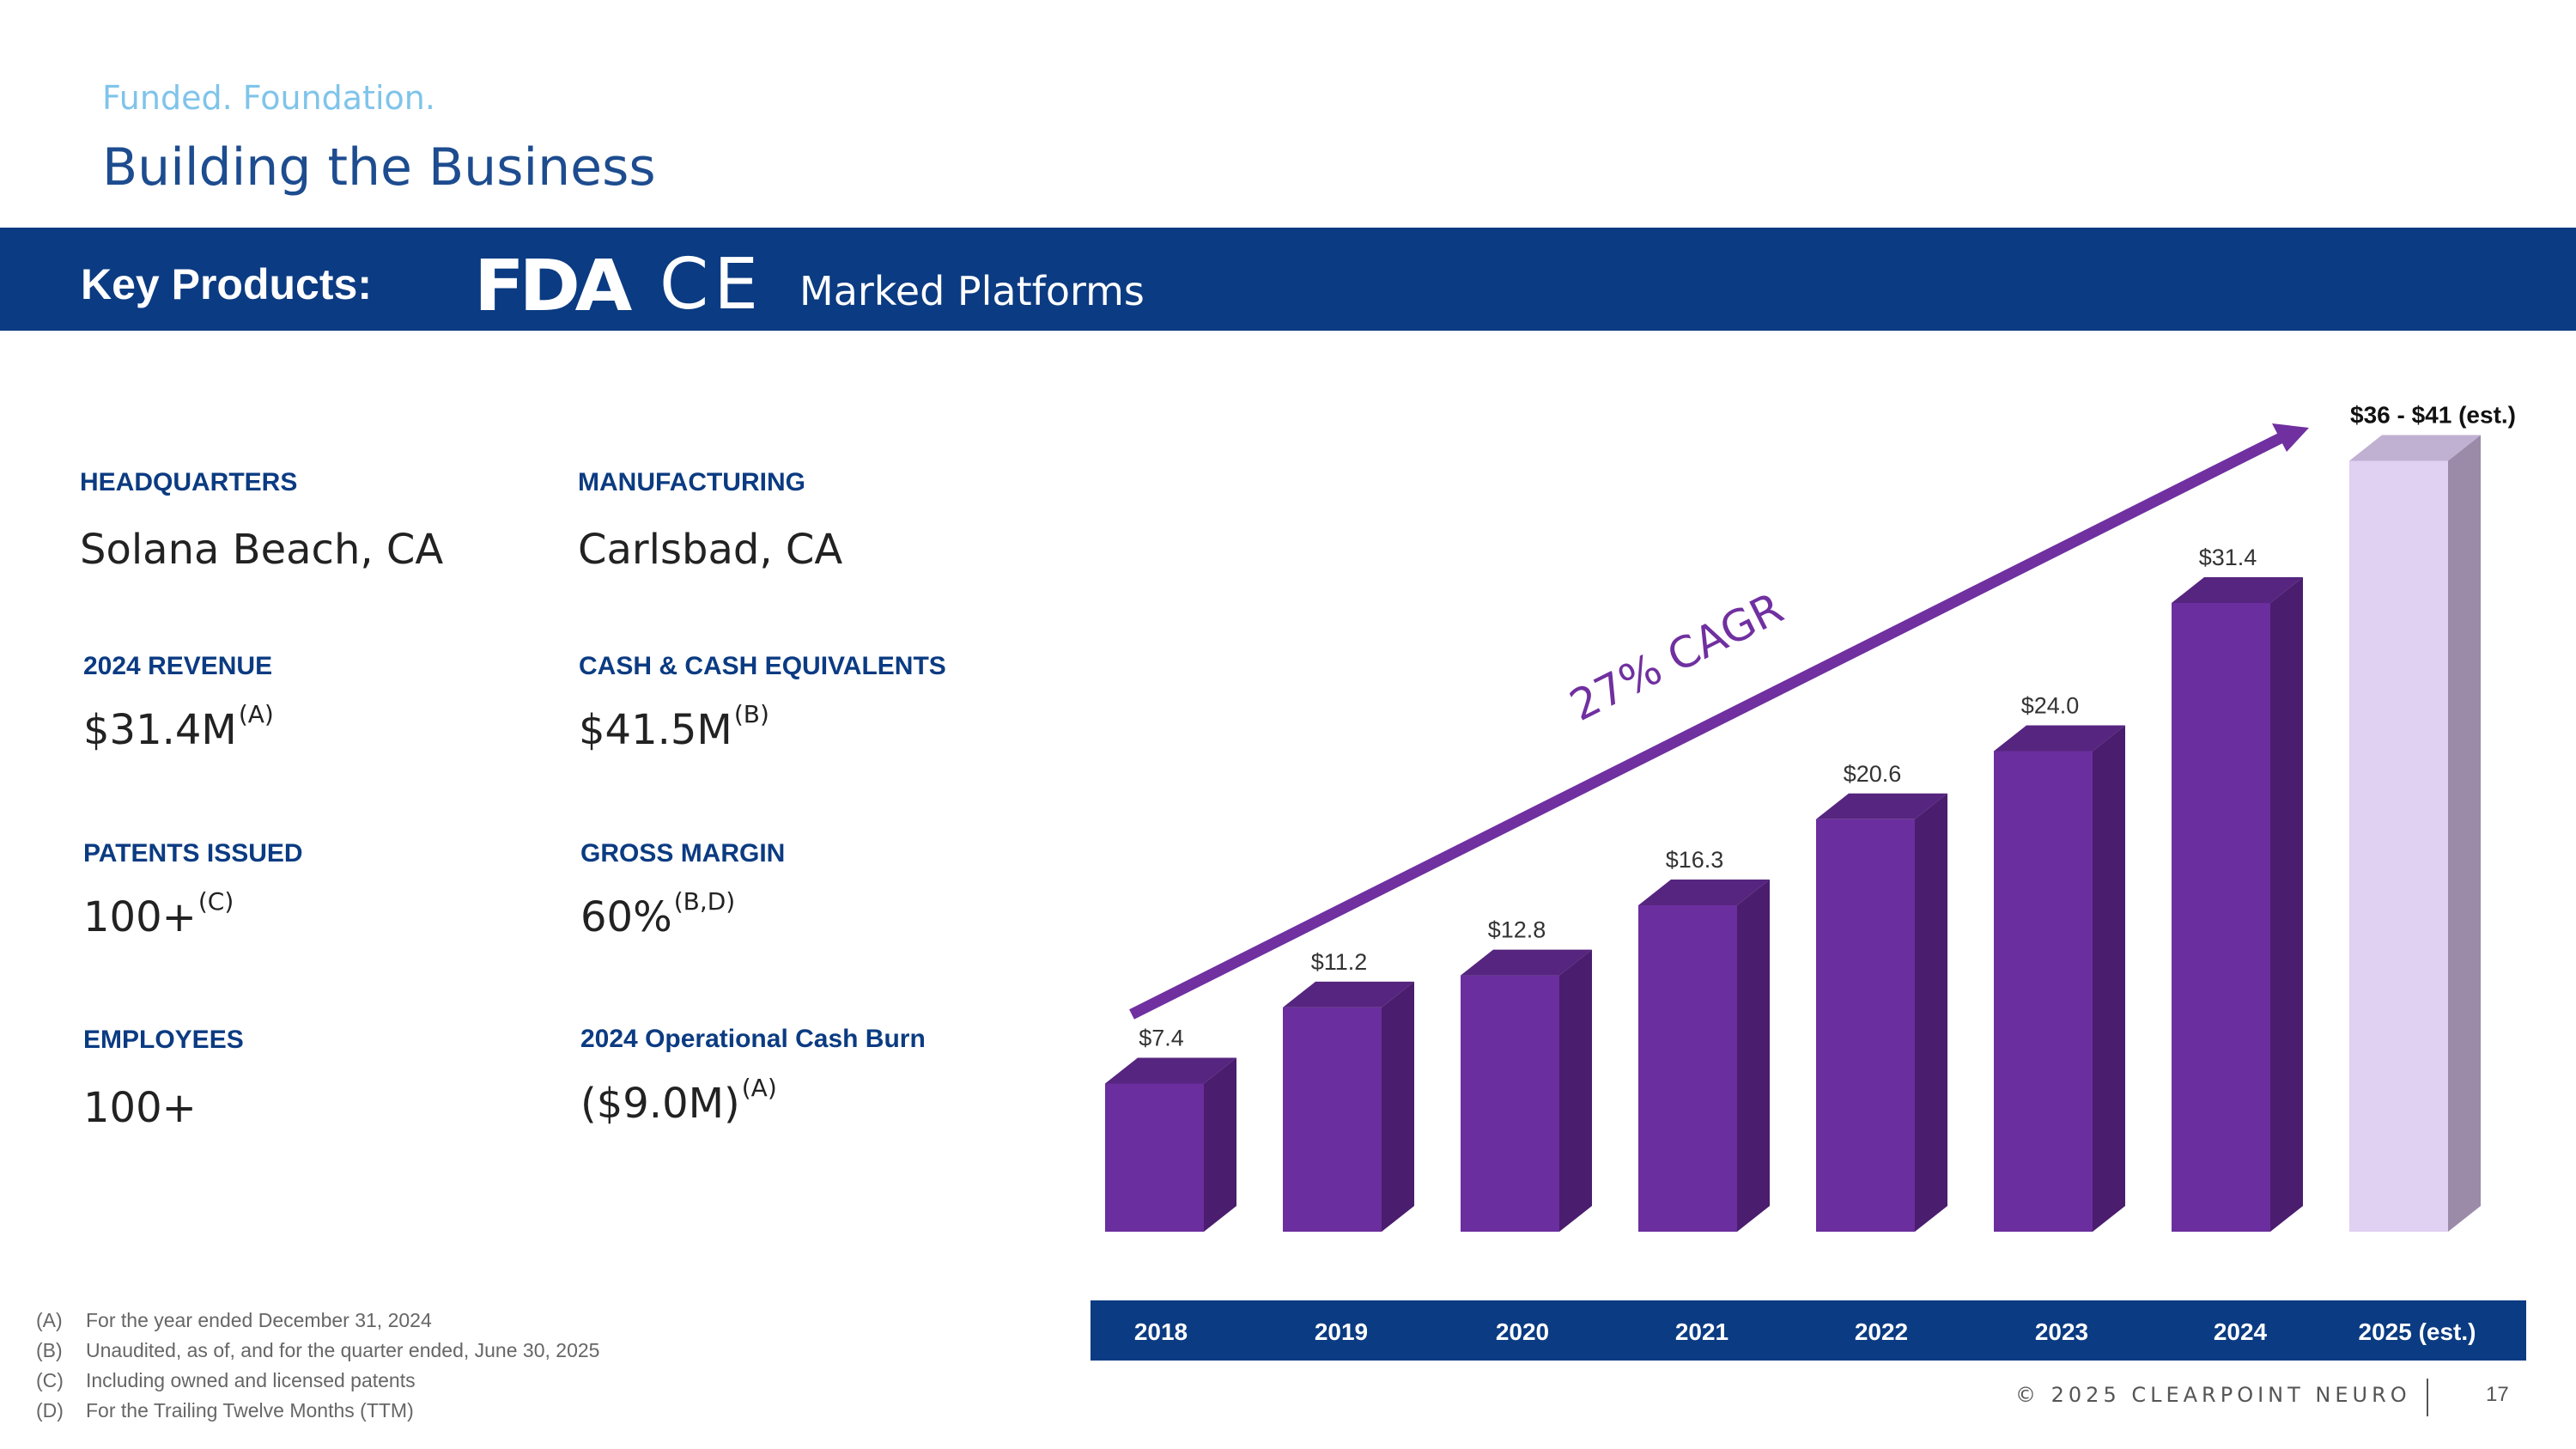 This screenshot has height=1449, width=2576. Describe the element at coordinates (1522, 1331) in the screenshot. I see `x-tick-label: 2020` at that location.